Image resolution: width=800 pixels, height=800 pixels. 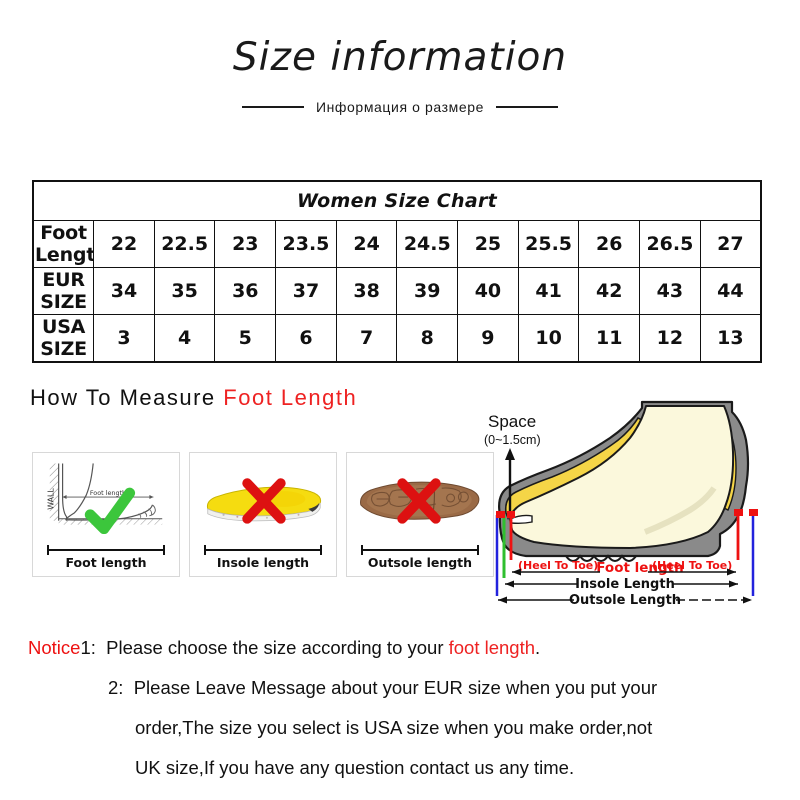 What do you see at coordinates (609, 244) in the screenshot?
I see `cell-foot-length-8: 26` at bounding box center [609, 244].